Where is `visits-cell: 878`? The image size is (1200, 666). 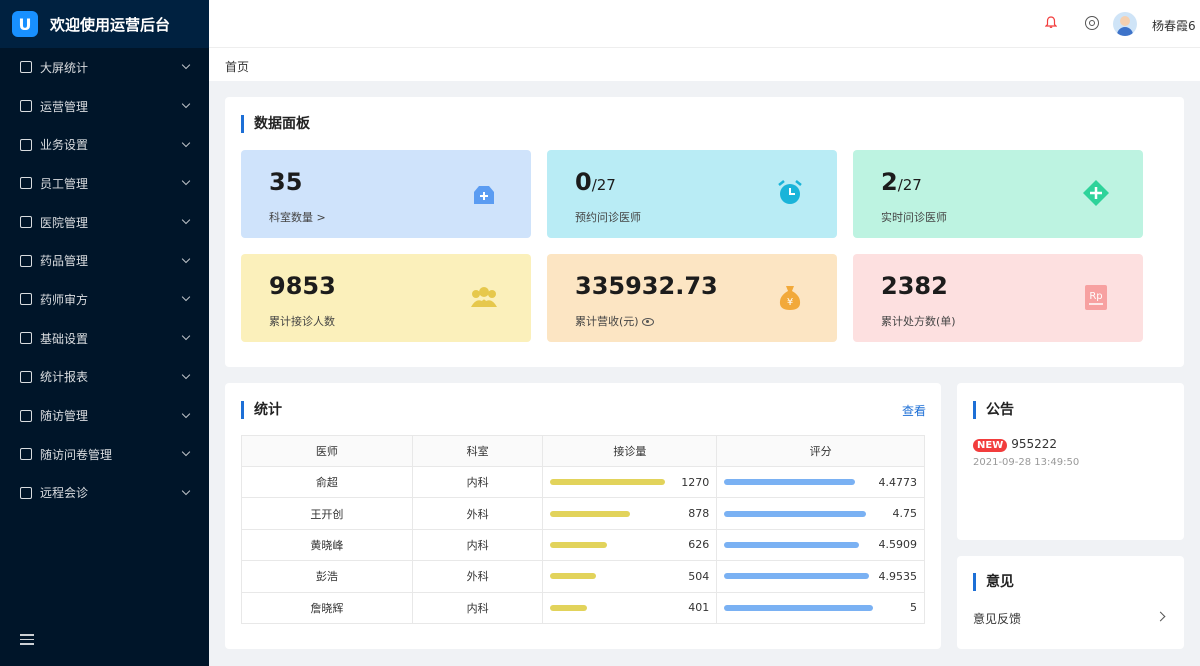
visits-cell: 878 is located at coordinates (630, 513).